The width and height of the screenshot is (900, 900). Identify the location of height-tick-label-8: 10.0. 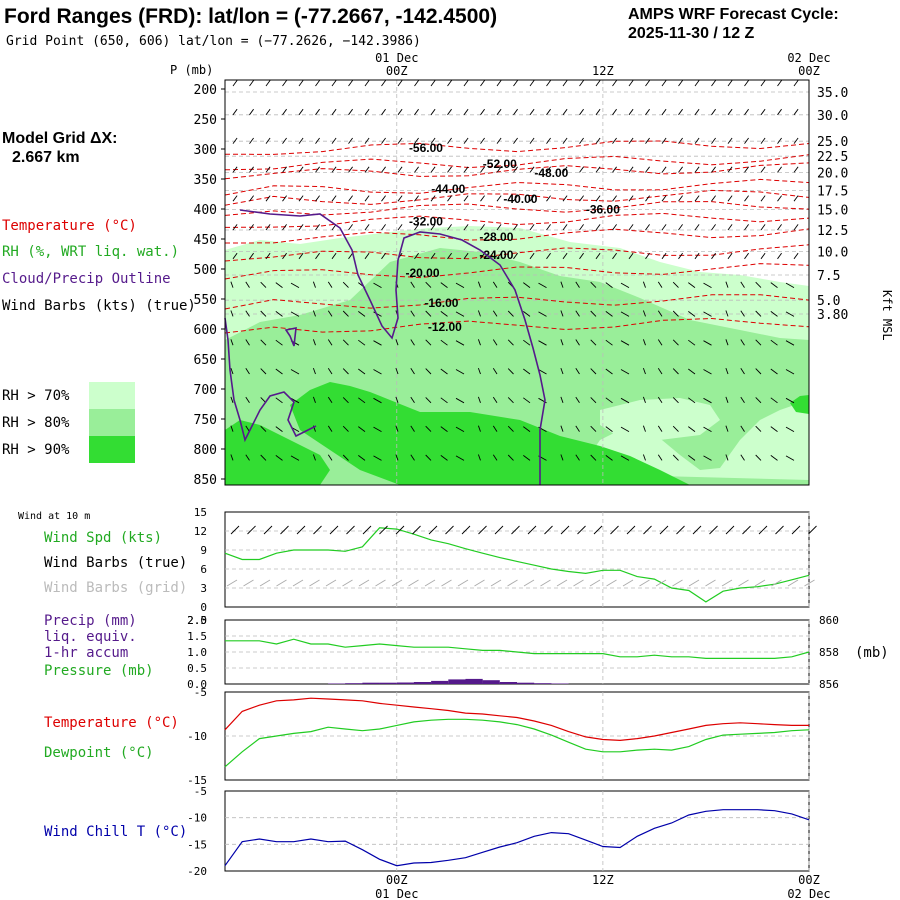
(832, 253).